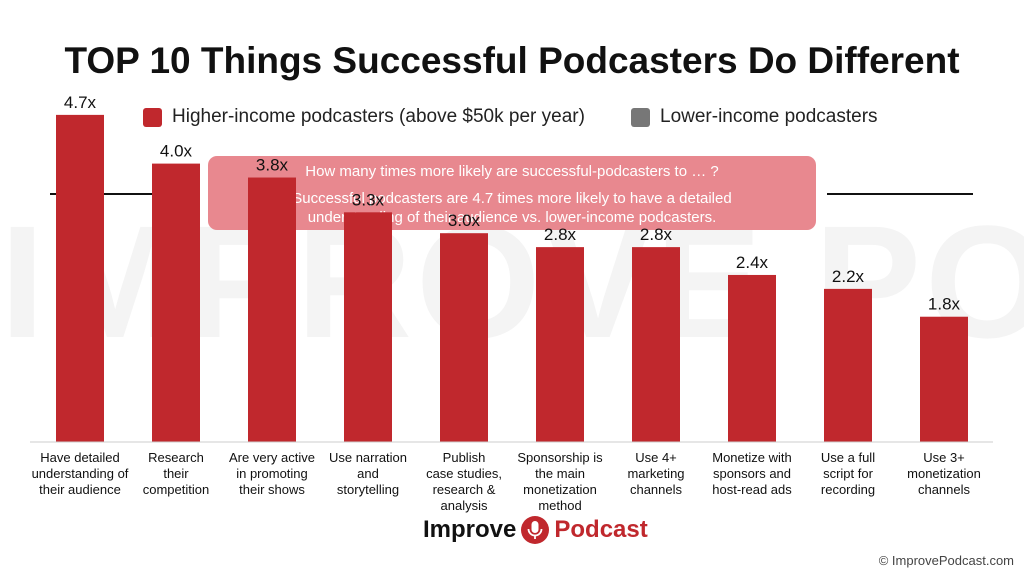 The image size is (1024, 576). I want to click on data-label-8: 2.4x, so click(752, 262).